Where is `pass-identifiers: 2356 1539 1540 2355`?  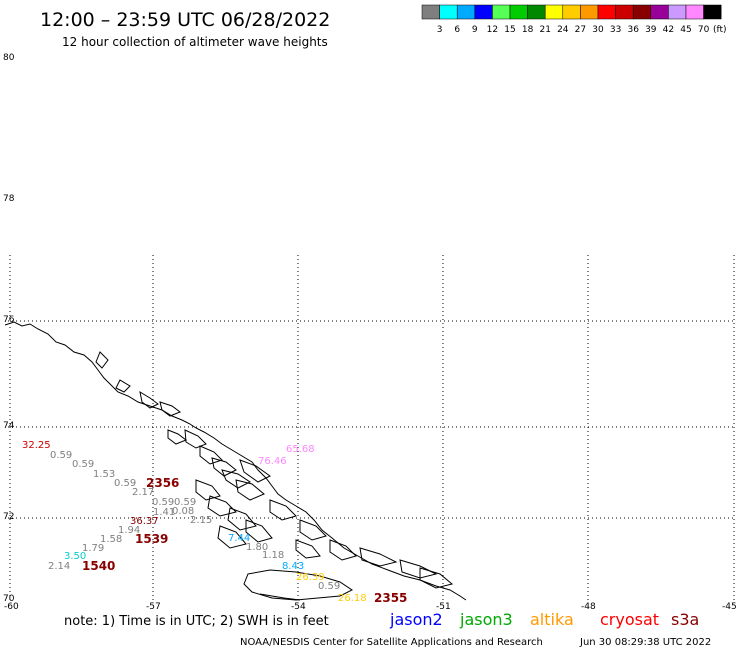 pass-identifiers: 2356 1539 1540 2355 is located at coordinates (244, 540).